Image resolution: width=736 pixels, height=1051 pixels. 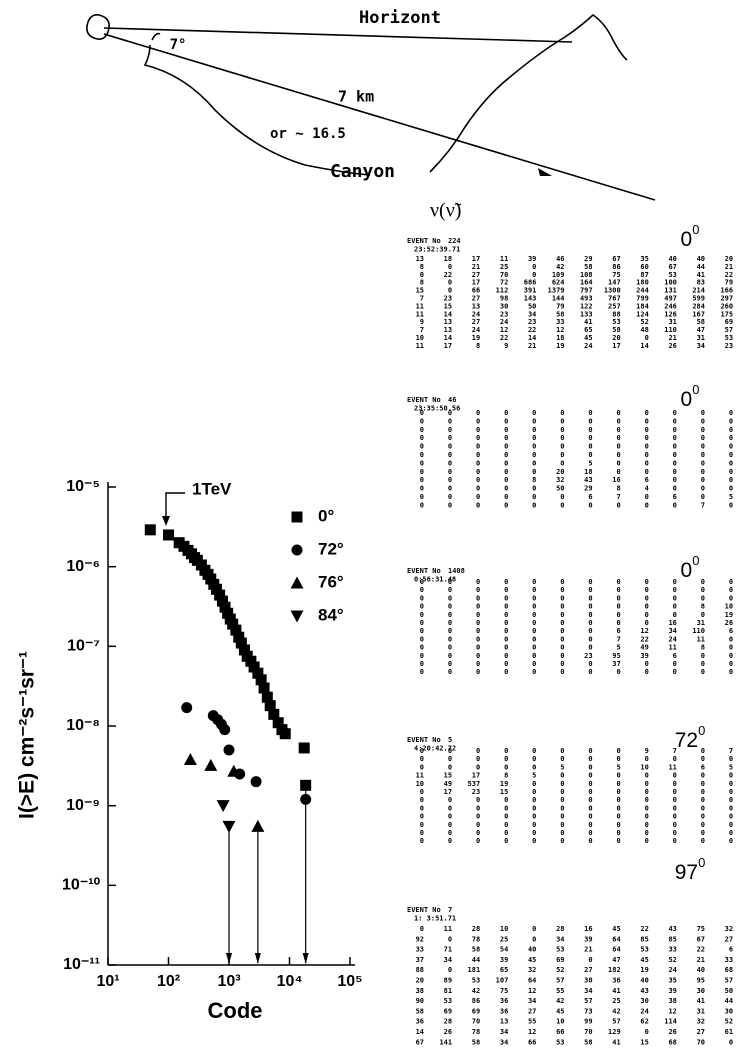 What do you see at coordinates (448, 929) in the screenshot?
I see `table-cell: 11` at bounding box center [448, 929].